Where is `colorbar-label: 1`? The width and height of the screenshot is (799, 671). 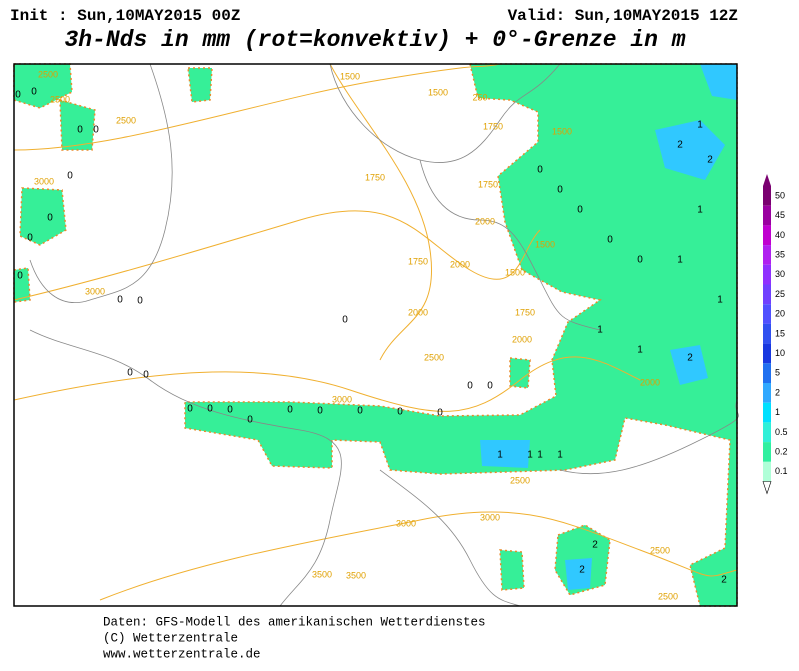
colorbar-label: 1 is located at coordinates (777, 412).